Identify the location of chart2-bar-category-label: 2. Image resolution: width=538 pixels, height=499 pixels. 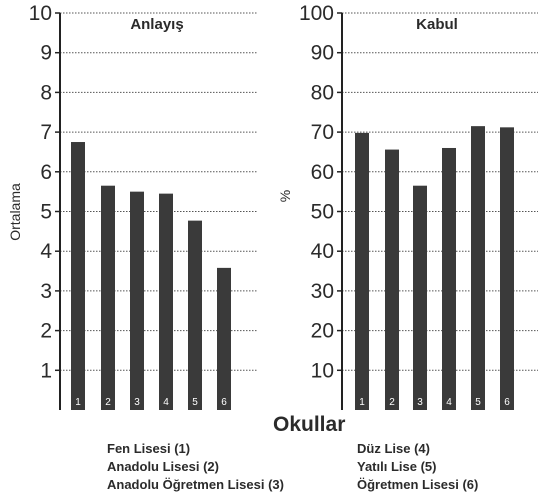
(392, 402).